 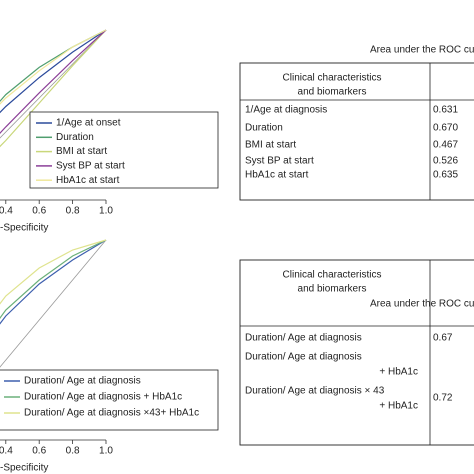 I want to click on legend-label: Syst BP at start, so click(x=90, y=166).